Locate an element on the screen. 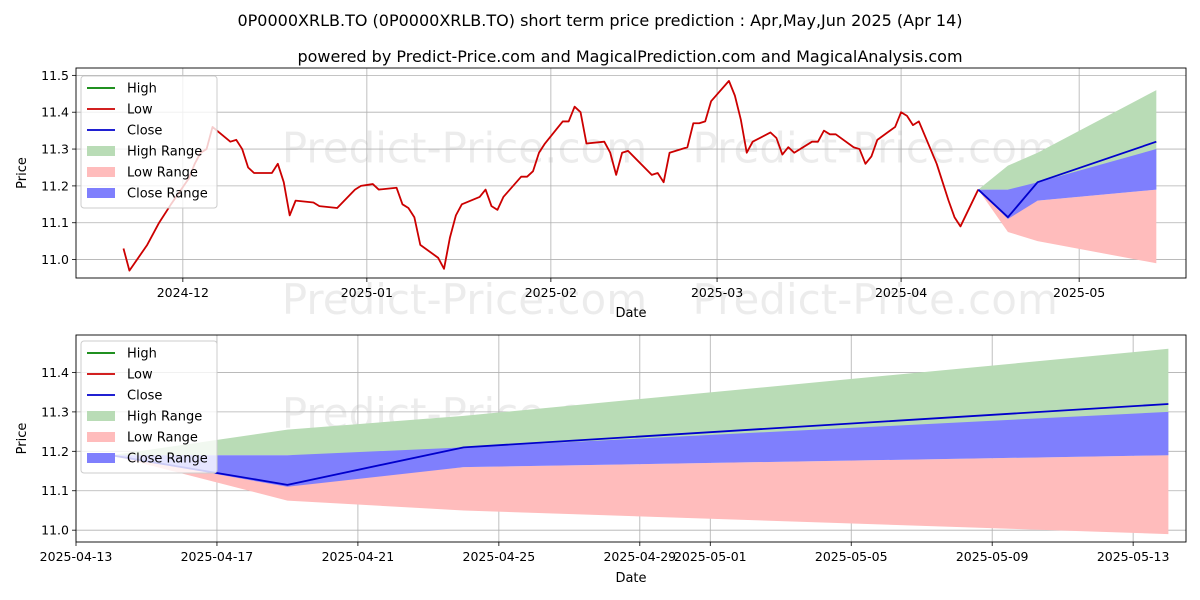 The width and height of the screenshot is (1200, 600). x-tick-label: 2025-04-17 is located at coordinates (217, 556).